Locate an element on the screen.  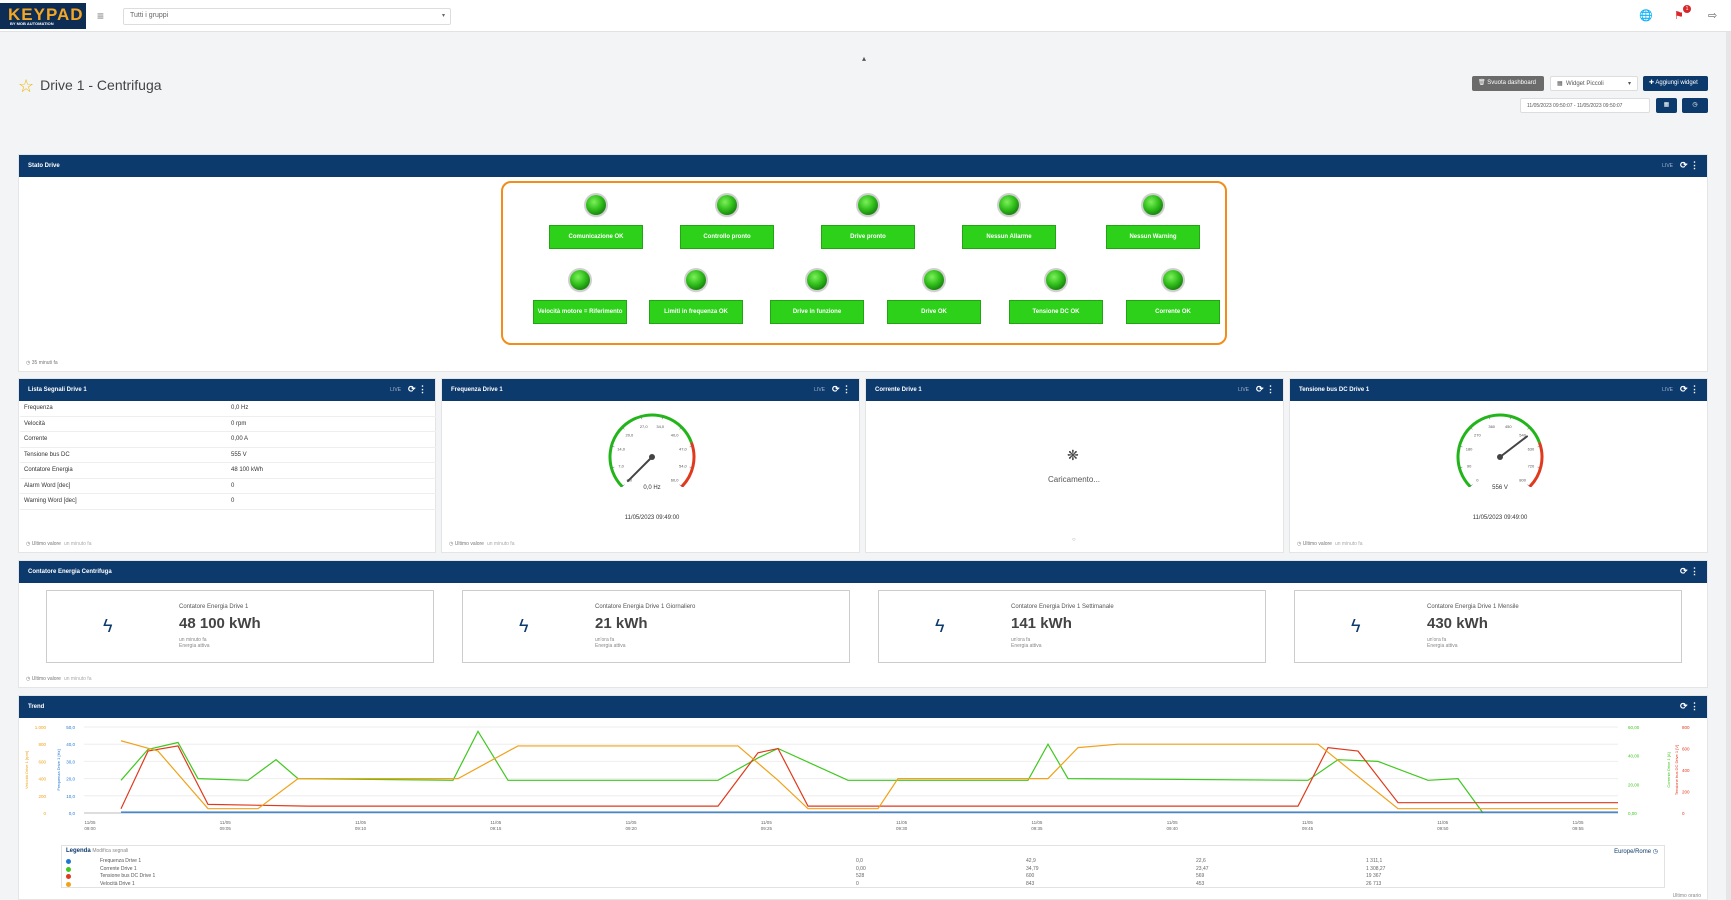
legend-row: Corrente Drive 1 0,00 34,79 23,47 1 308,27 is located at coordinates (861, 869).